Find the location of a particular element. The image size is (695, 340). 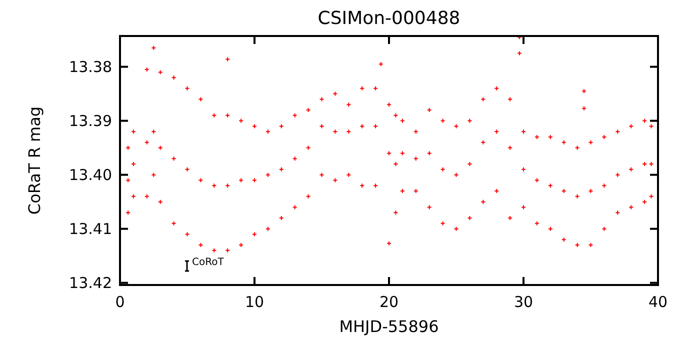

chart-title: CSIMon-000488 is located at coordinates (389, 18).